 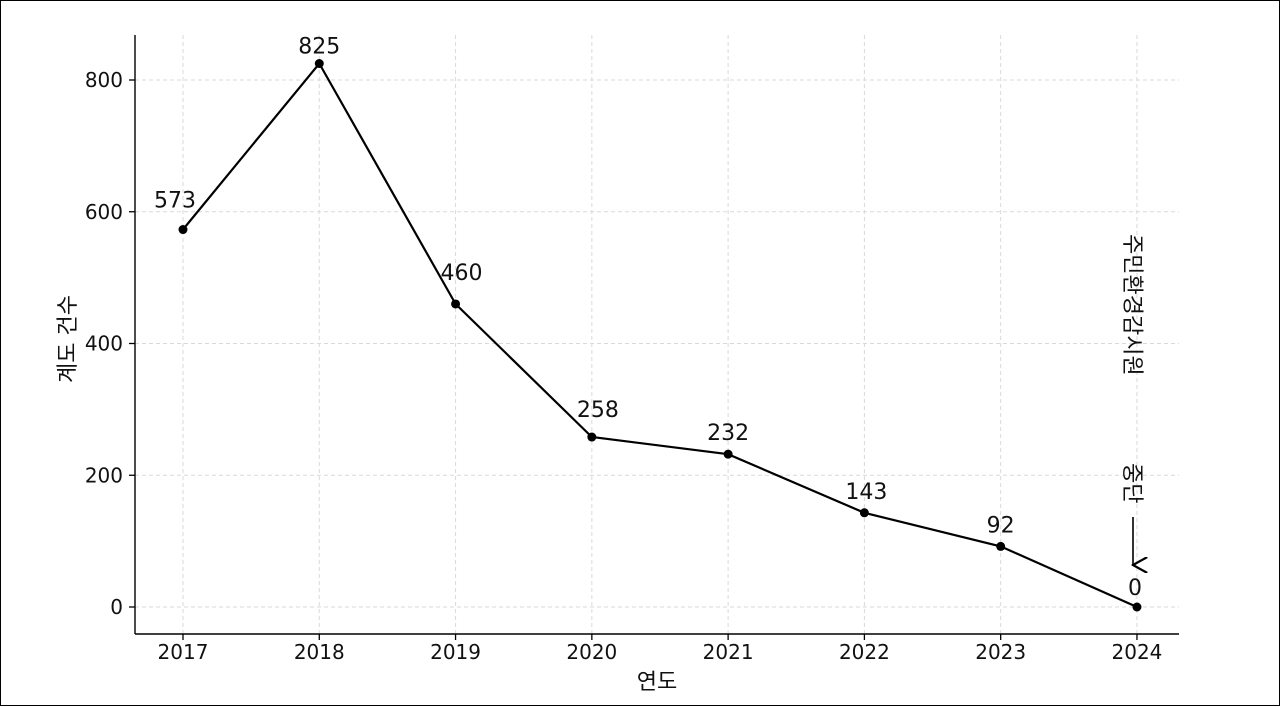 What do you see at coordinates (104, 344) in the screenshot?
I see `y-tick-label: 400` at bounding box center [104, 344].